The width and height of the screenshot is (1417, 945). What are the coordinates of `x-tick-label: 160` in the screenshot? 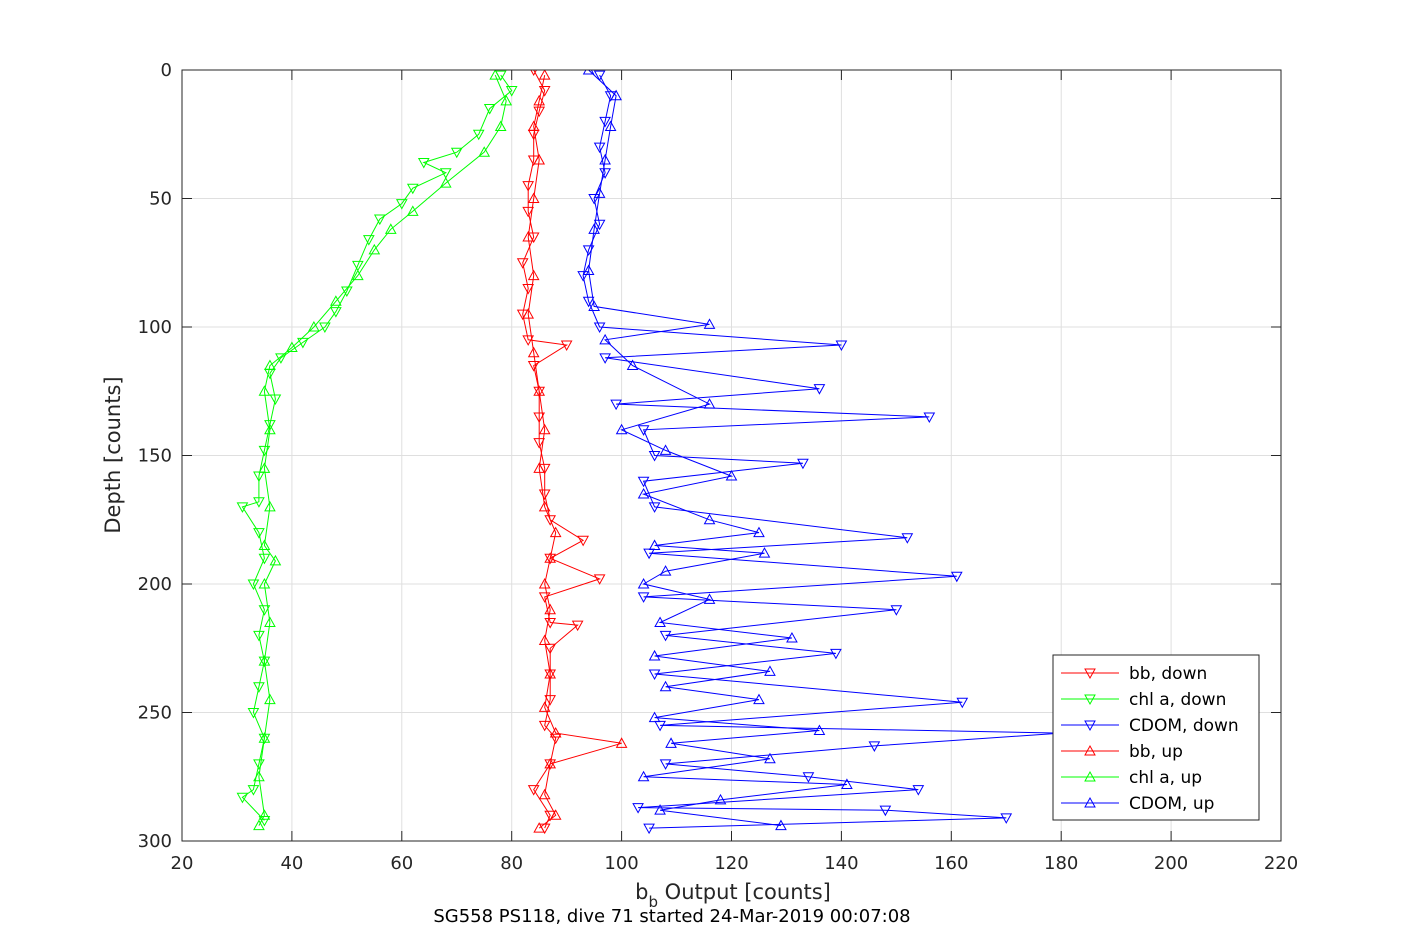 It's located at (951, 863).